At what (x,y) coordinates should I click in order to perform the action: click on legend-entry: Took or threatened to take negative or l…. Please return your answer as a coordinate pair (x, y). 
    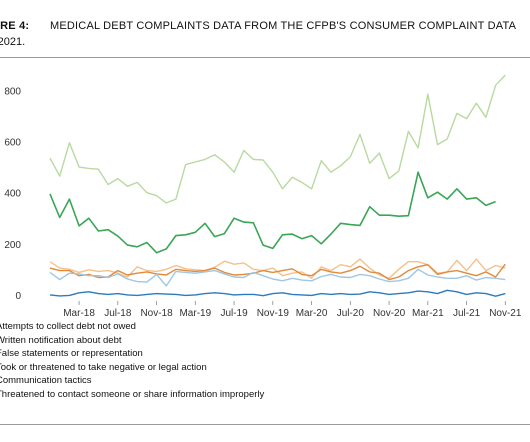
    Looking at the image, I should click on (103, 367).